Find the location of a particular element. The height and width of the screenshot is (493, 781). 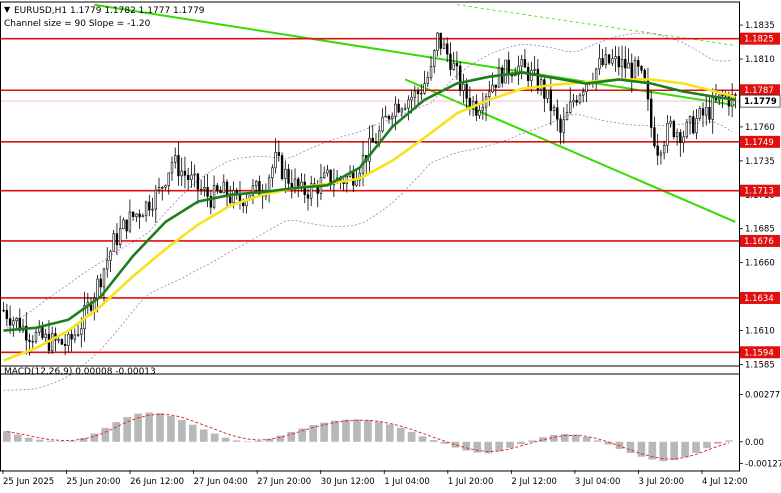

time-tick-label: 4 Jul 12:00 is located at coordinates (725, 482).